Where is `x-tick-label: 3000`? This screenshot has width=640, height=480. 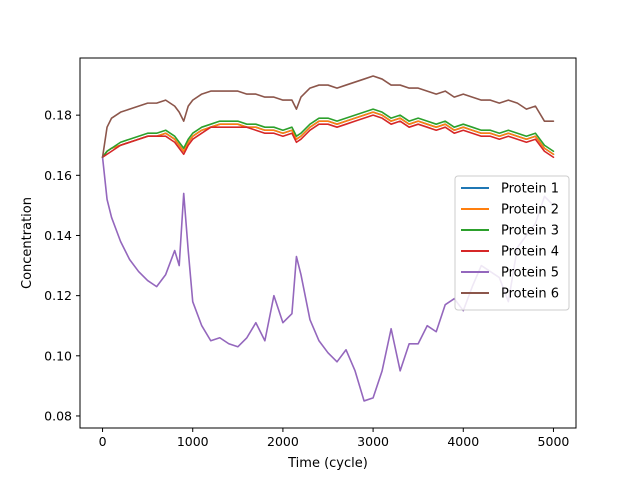 x-tick-label: 3000 is located at coordinates (373, 441).